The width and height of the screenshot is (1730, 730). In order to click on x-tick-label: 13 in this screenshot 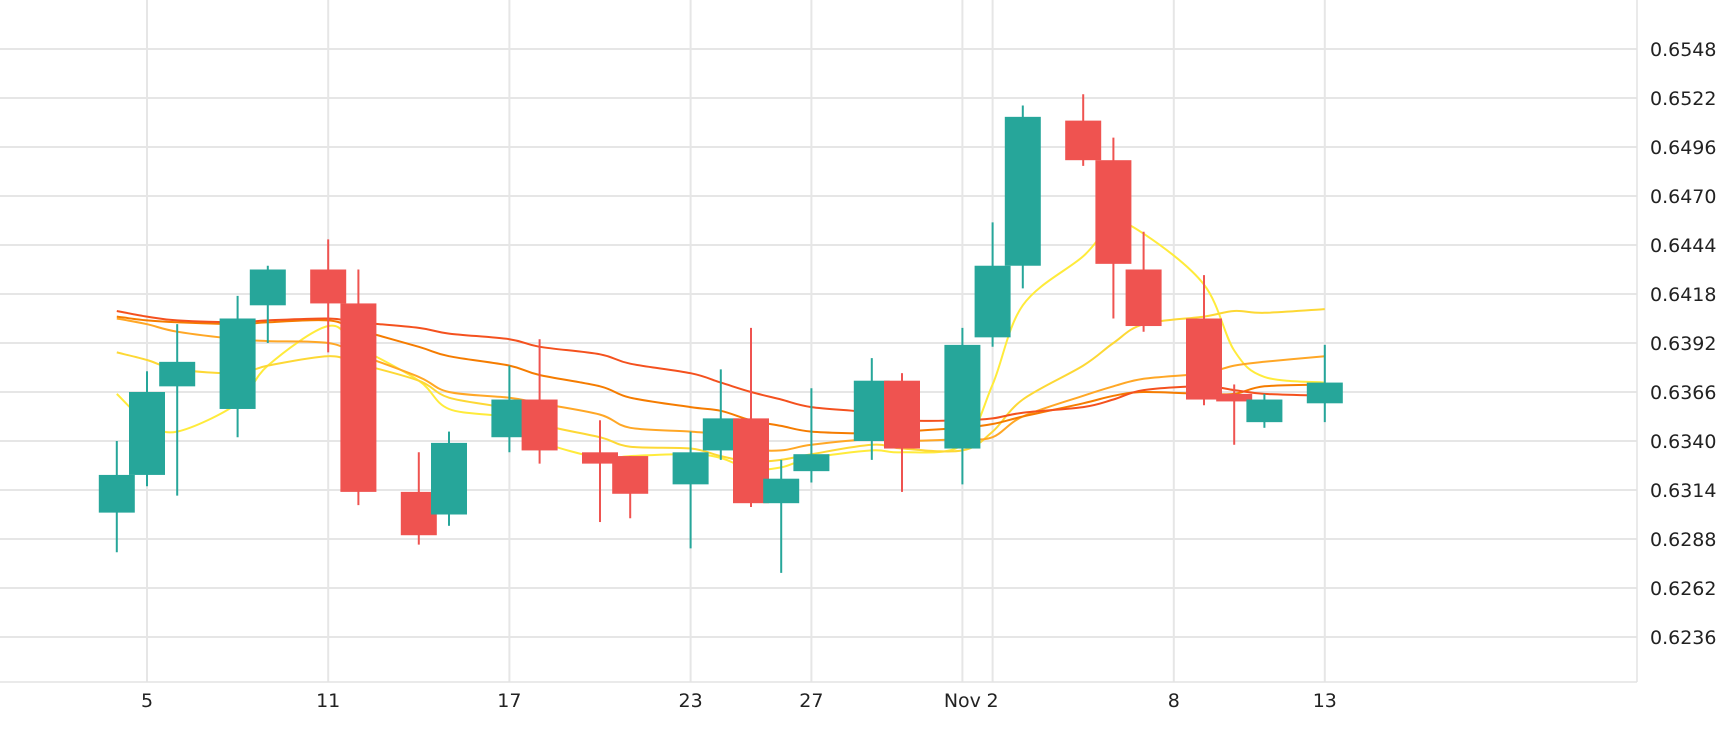, I will do `click(1325, 701)`.